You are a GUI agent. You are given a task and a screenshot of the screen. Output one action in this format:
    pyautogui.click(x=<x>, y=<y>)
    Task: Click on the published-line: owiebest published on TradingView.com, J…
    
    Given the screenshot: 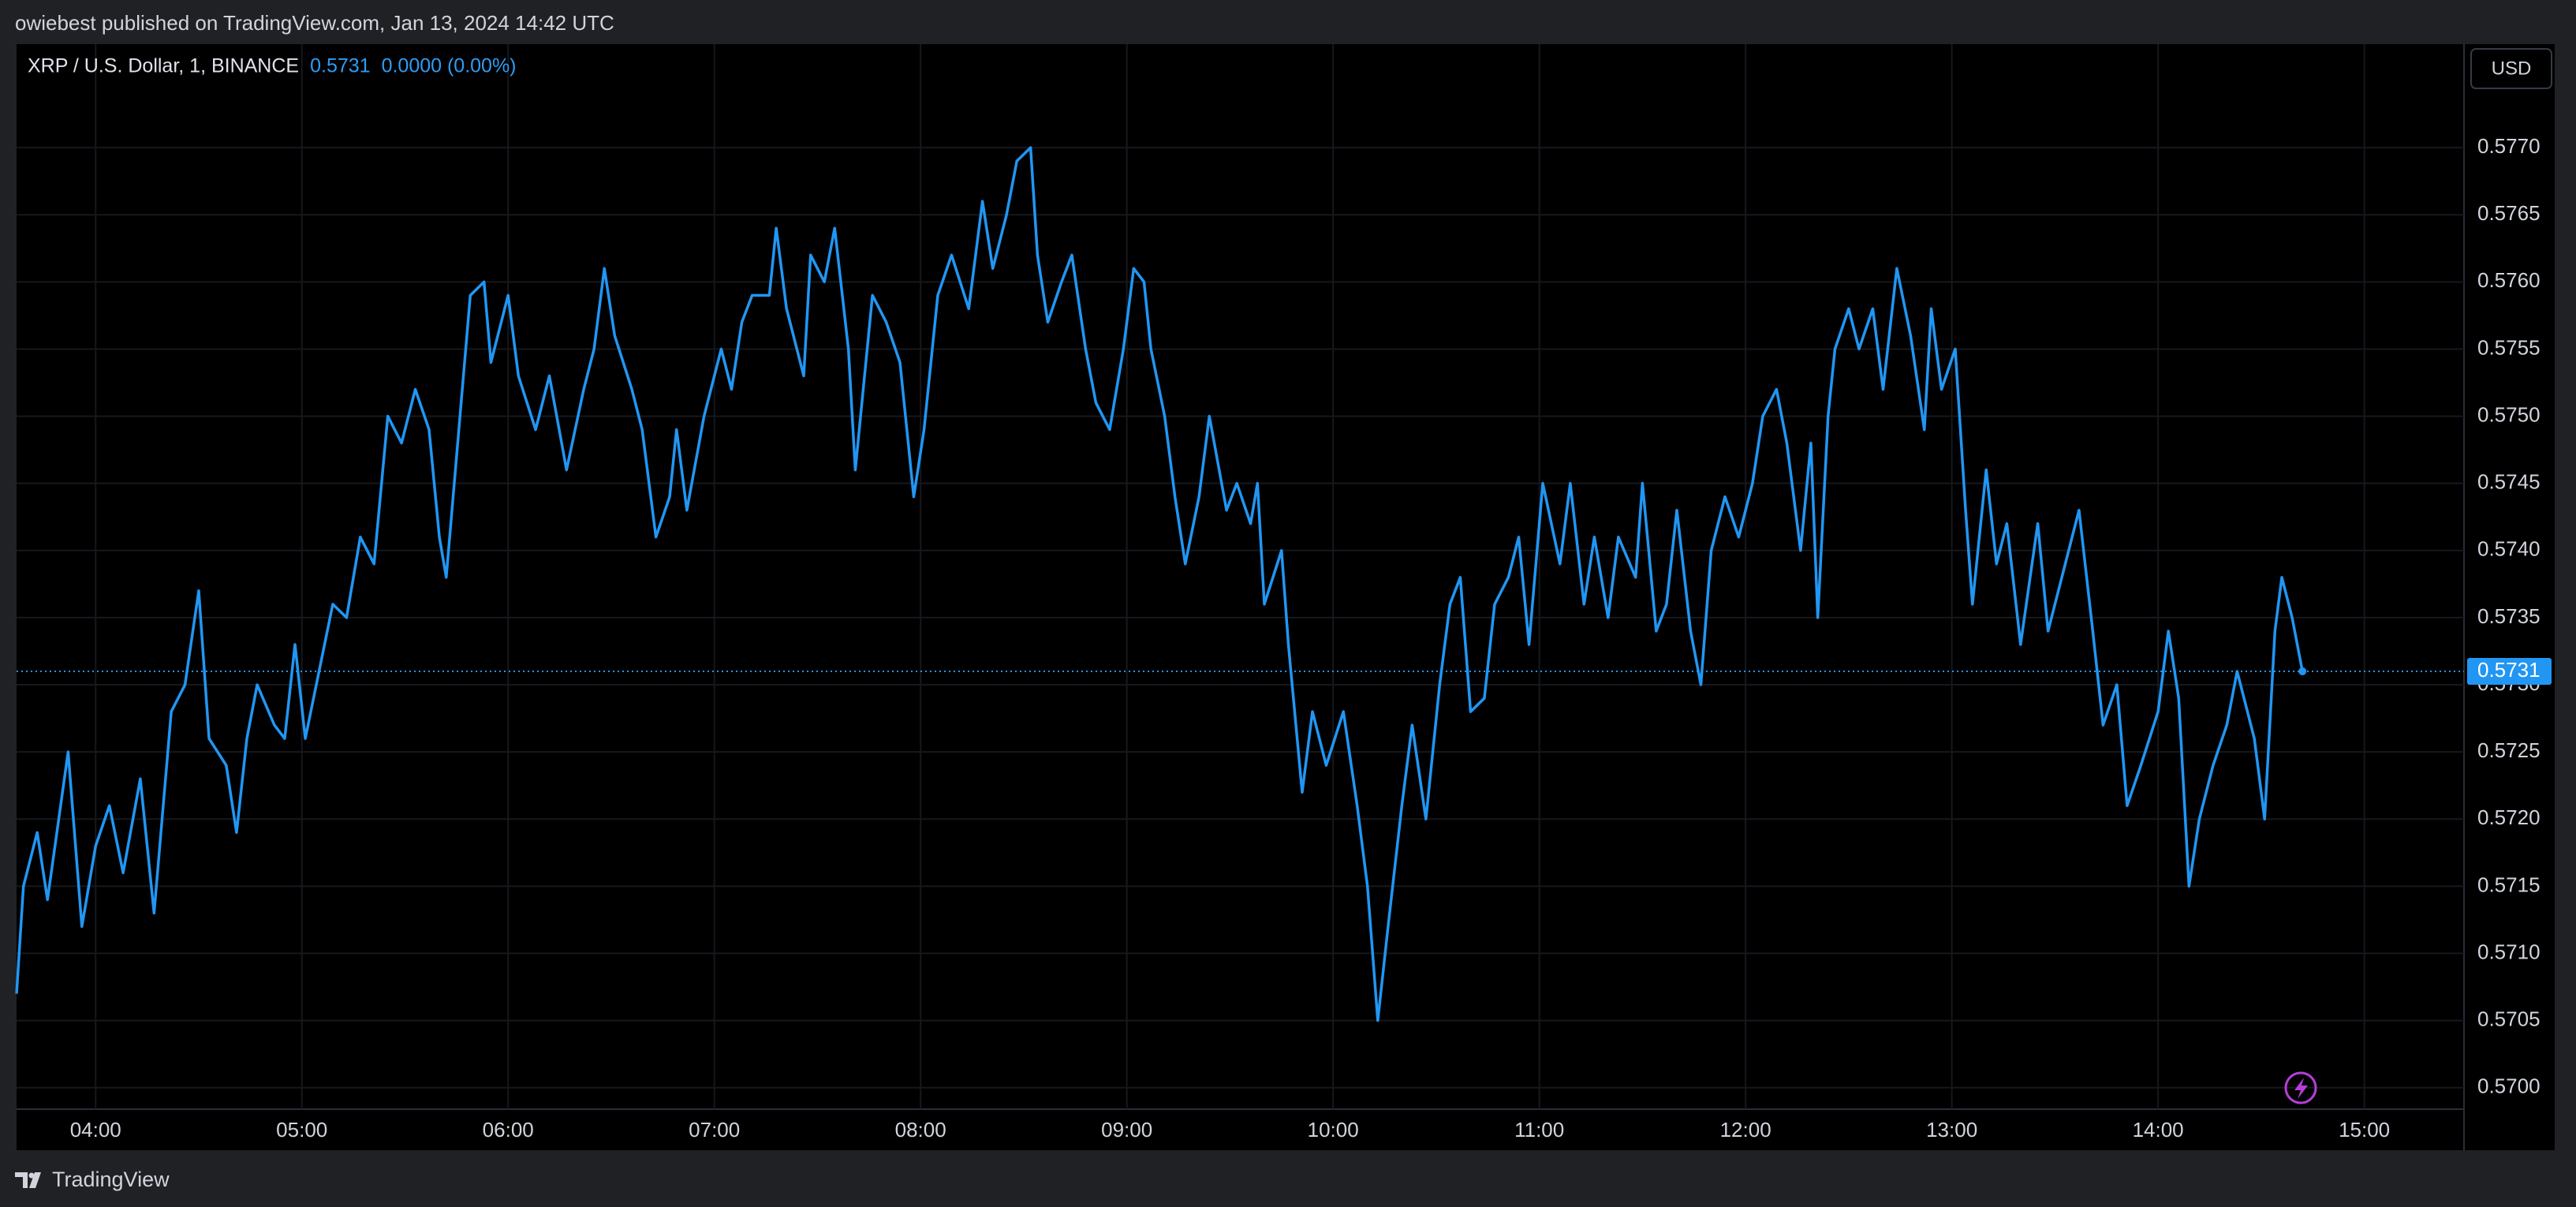 What is the action you would take?
    pyautogui.click(x=314, y=23)
    